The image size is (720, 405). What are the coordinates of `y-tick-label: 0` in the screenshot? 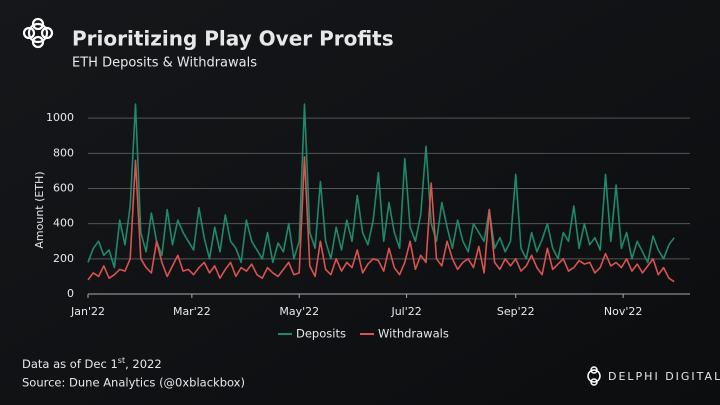 It's located at (70, 293).